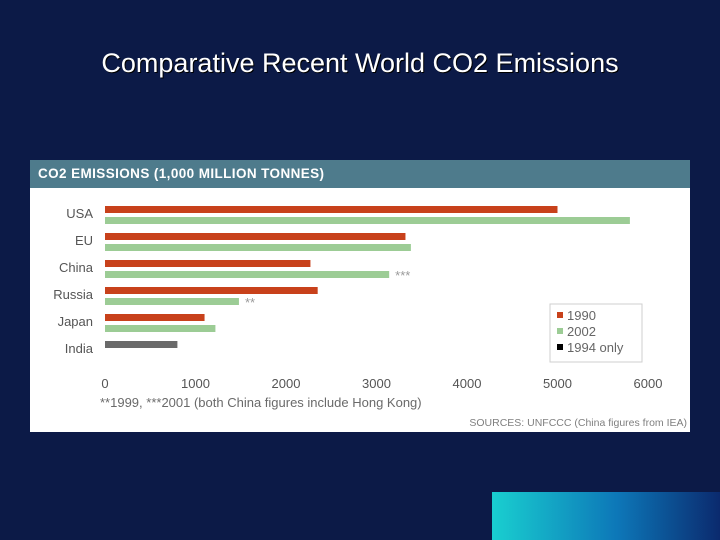 The image size is (720, 540). Describe the element at coordinates (250, 302) in the screenshot. I see `bar-annotation-russia: **` at that location.